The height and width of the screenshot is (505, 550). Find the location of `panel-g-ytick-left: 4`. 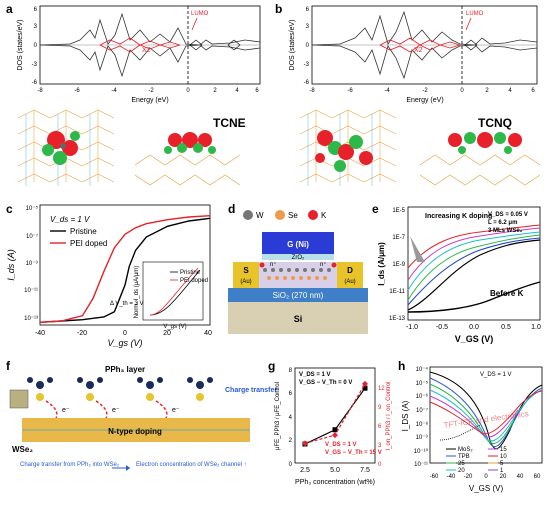

panel-g-ytick-left: 4 is located at coordinates (291, 418).